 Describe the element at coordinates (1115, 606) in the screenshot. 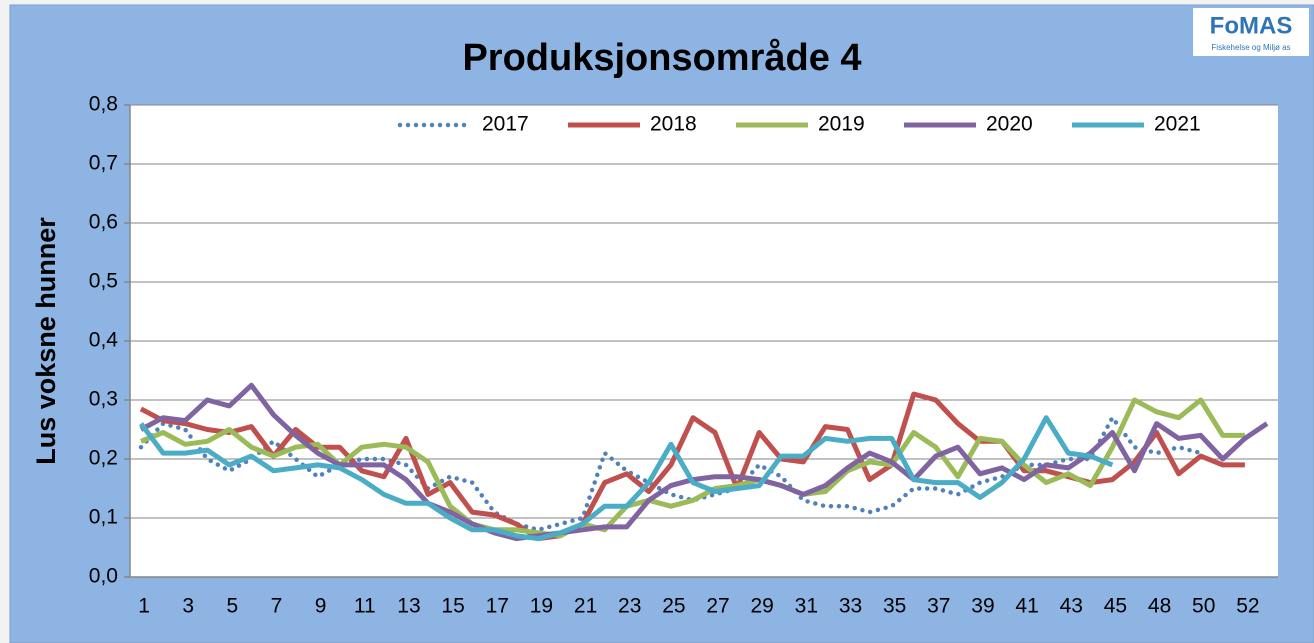

I see `x-tick-label: 45` at that location.